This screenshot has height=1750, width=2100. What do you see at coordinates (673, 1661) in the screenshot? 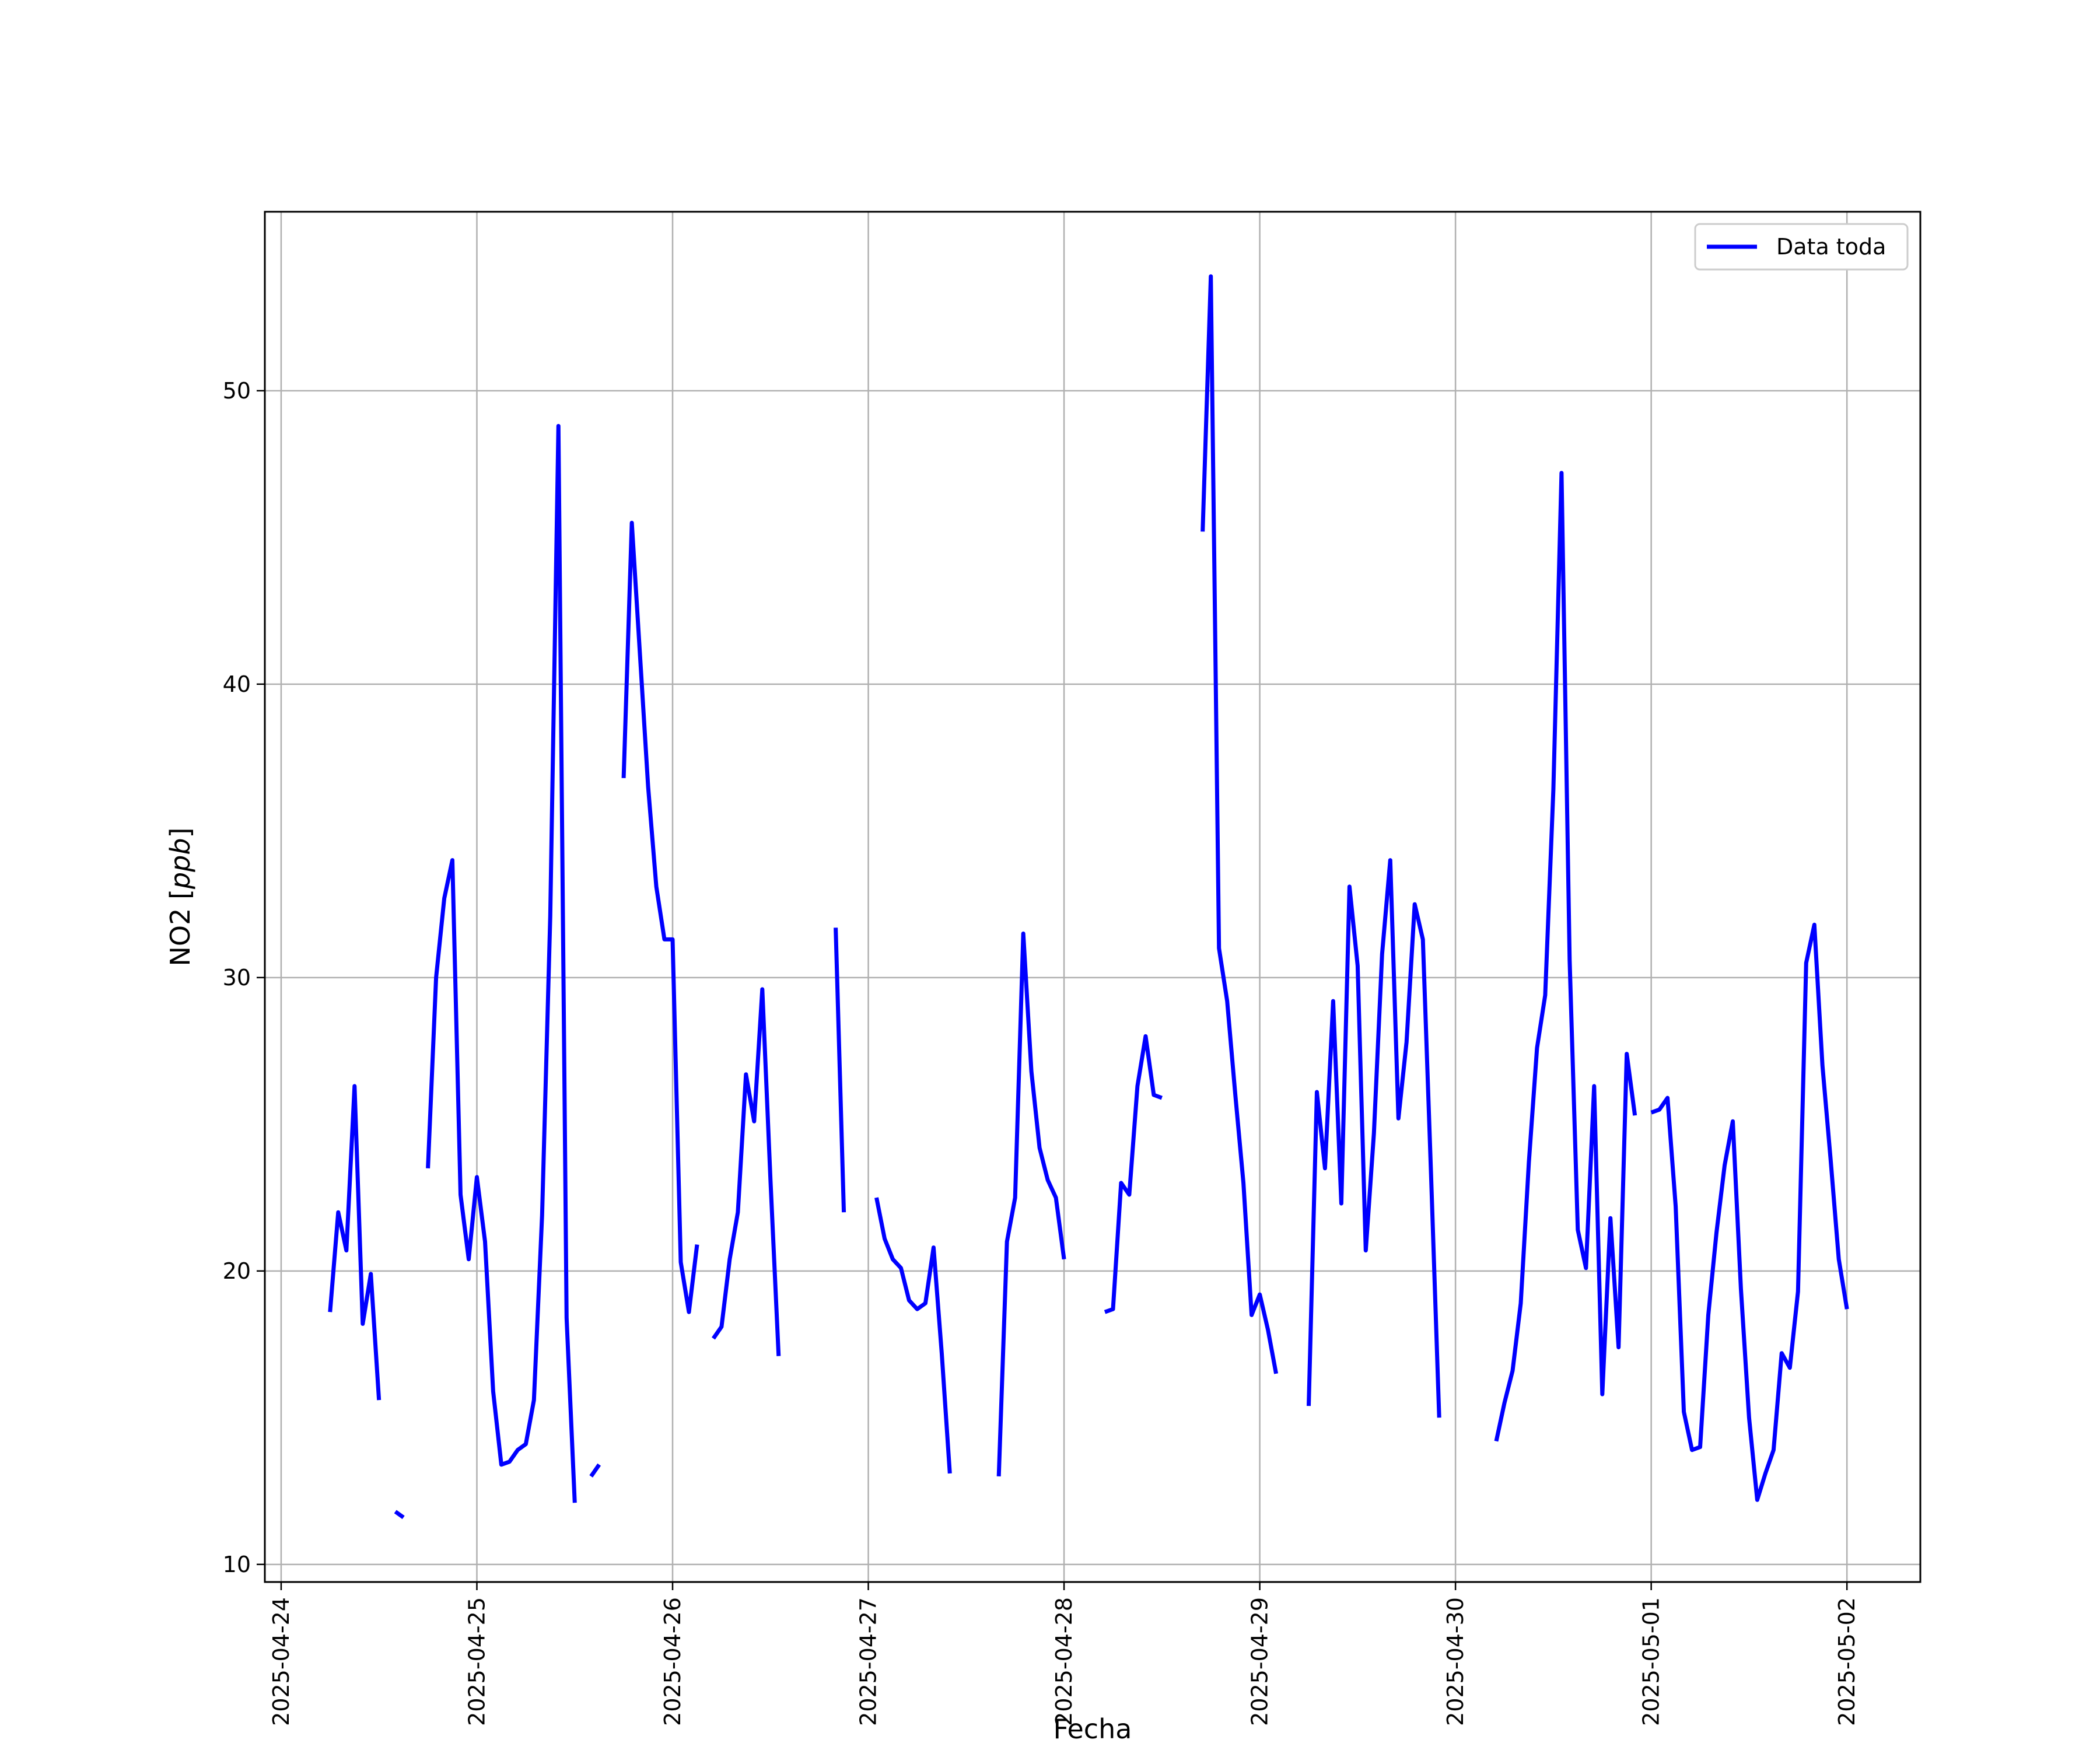
I see `x-tick-label: 2025-04-26` at bounding box center [673, 1661].